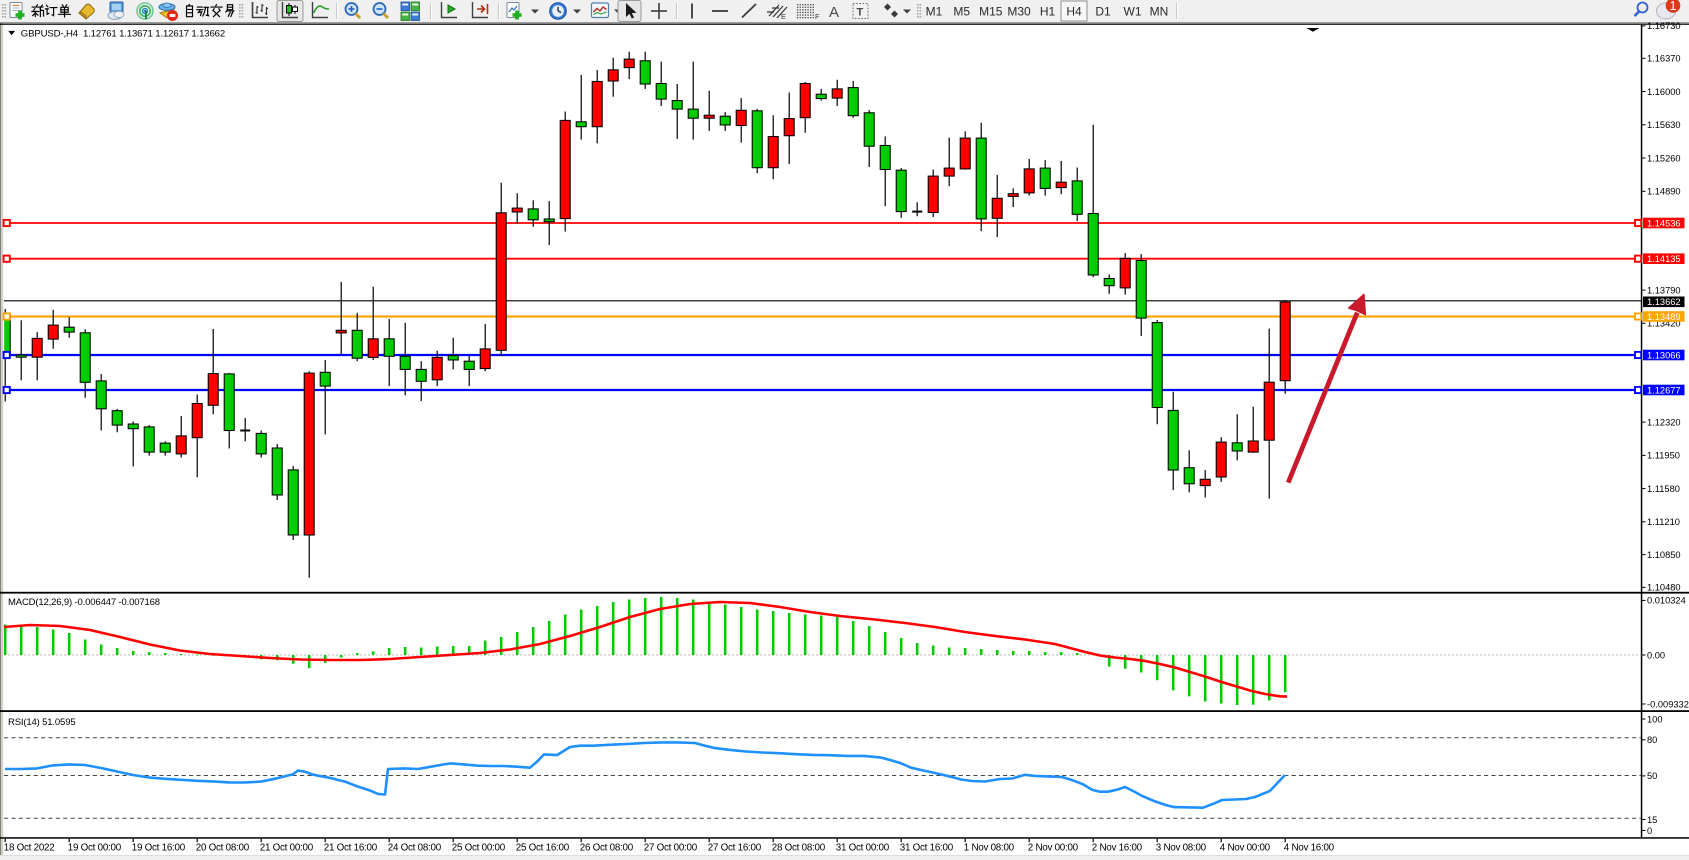 This screenshot has height=860, width=1689. I want to click on svg-text: H1, so click(1048, 12).